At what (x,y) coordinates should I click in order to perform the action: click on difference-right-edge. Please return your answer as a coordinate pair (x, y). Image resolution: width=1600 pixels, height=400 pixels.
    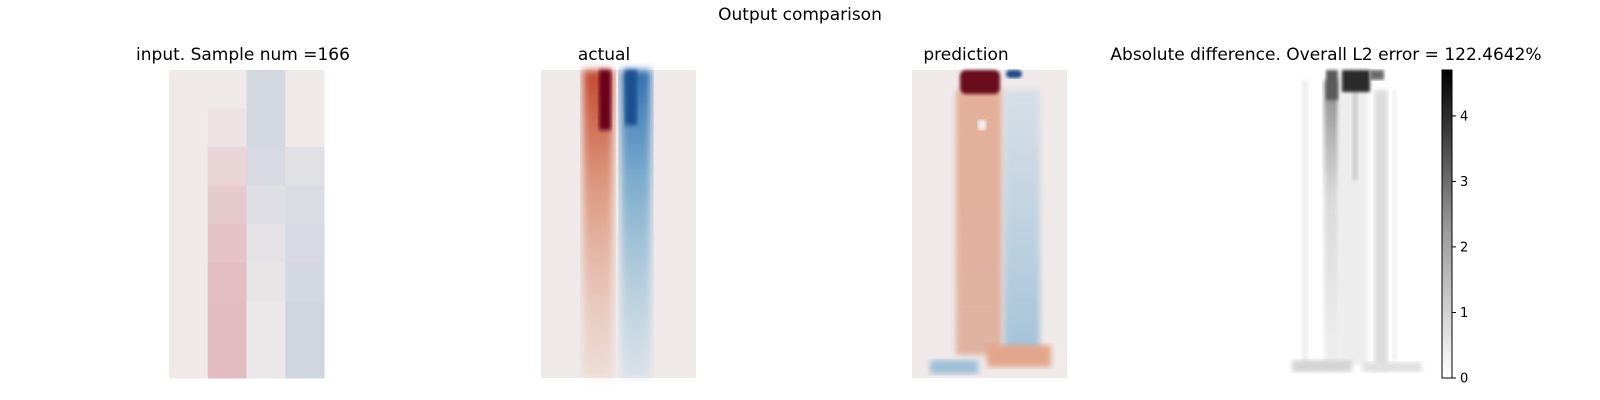
    Looking at the image, I should click on (1394, 225).